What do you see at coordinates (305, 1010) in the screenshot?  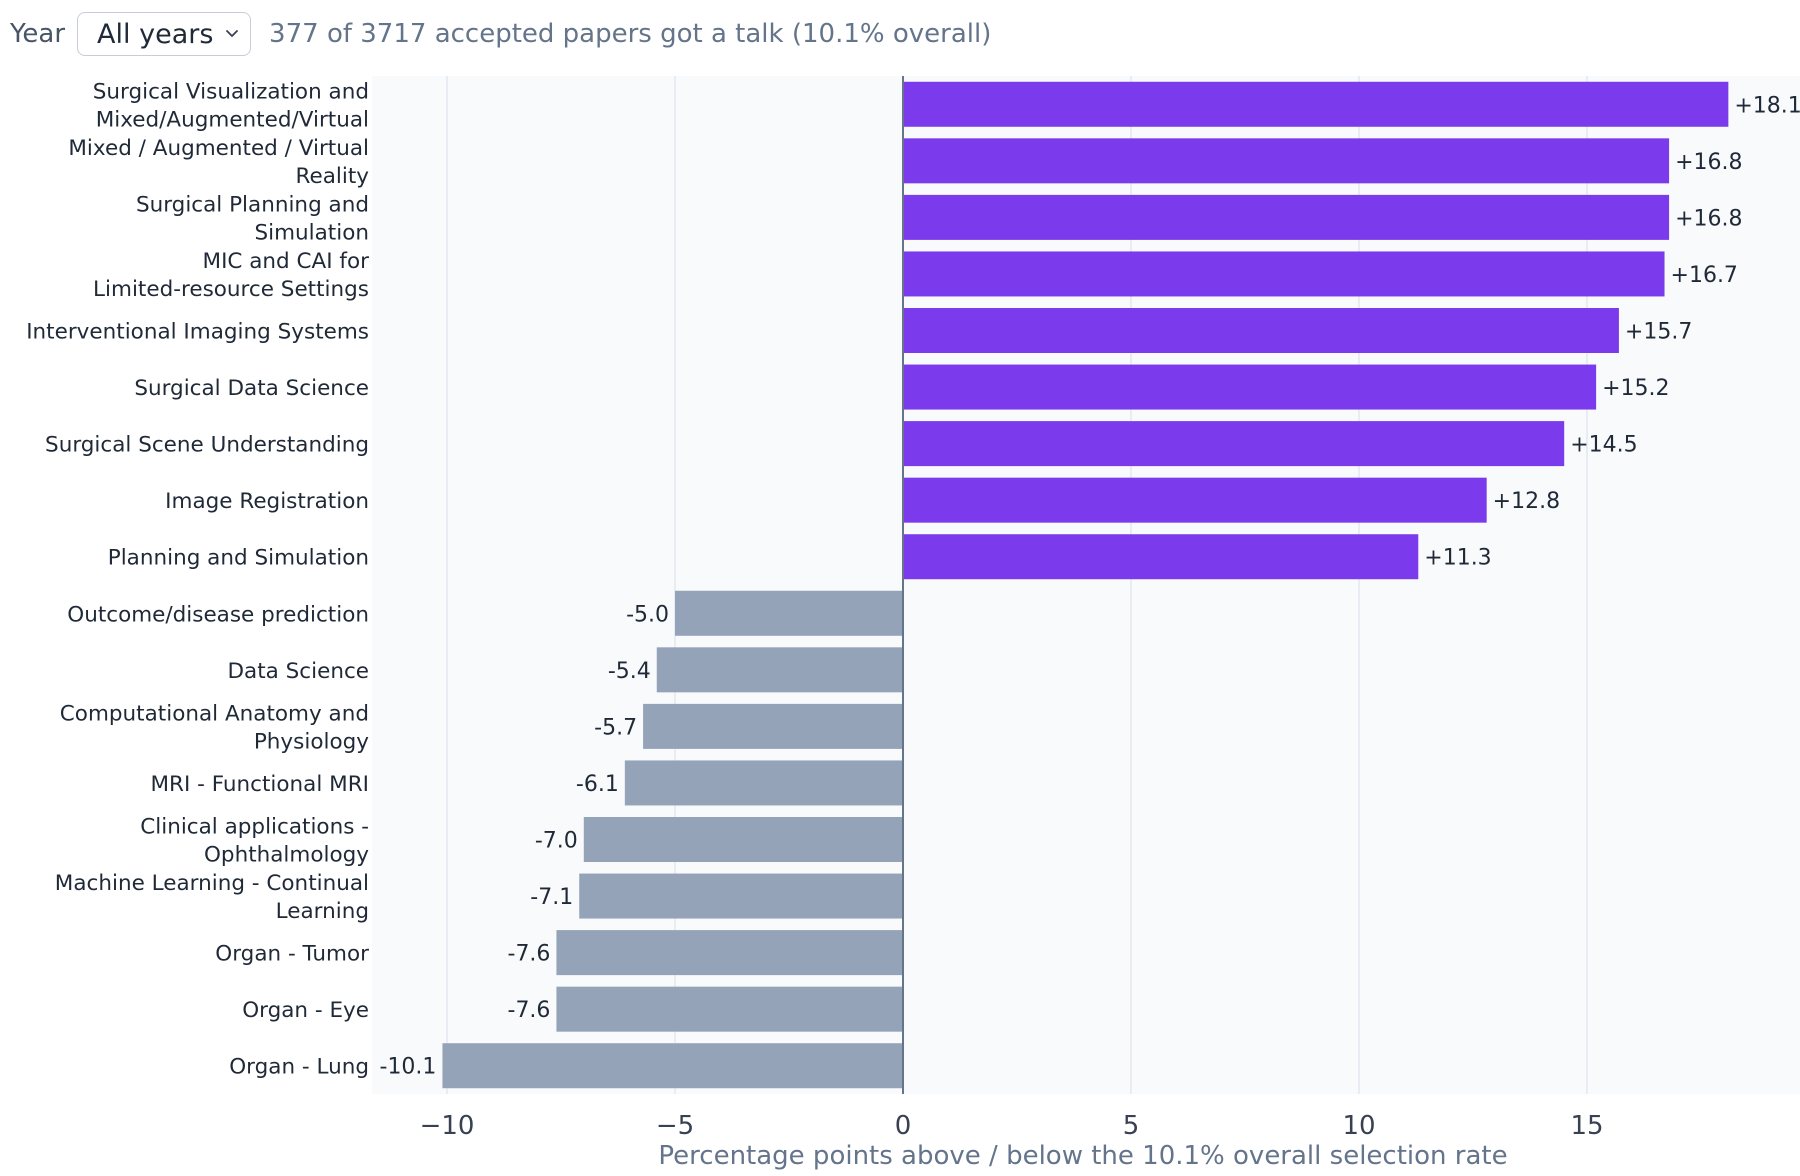 I see `category-label: Organ - Eye` at bounding box center [305, 1010].